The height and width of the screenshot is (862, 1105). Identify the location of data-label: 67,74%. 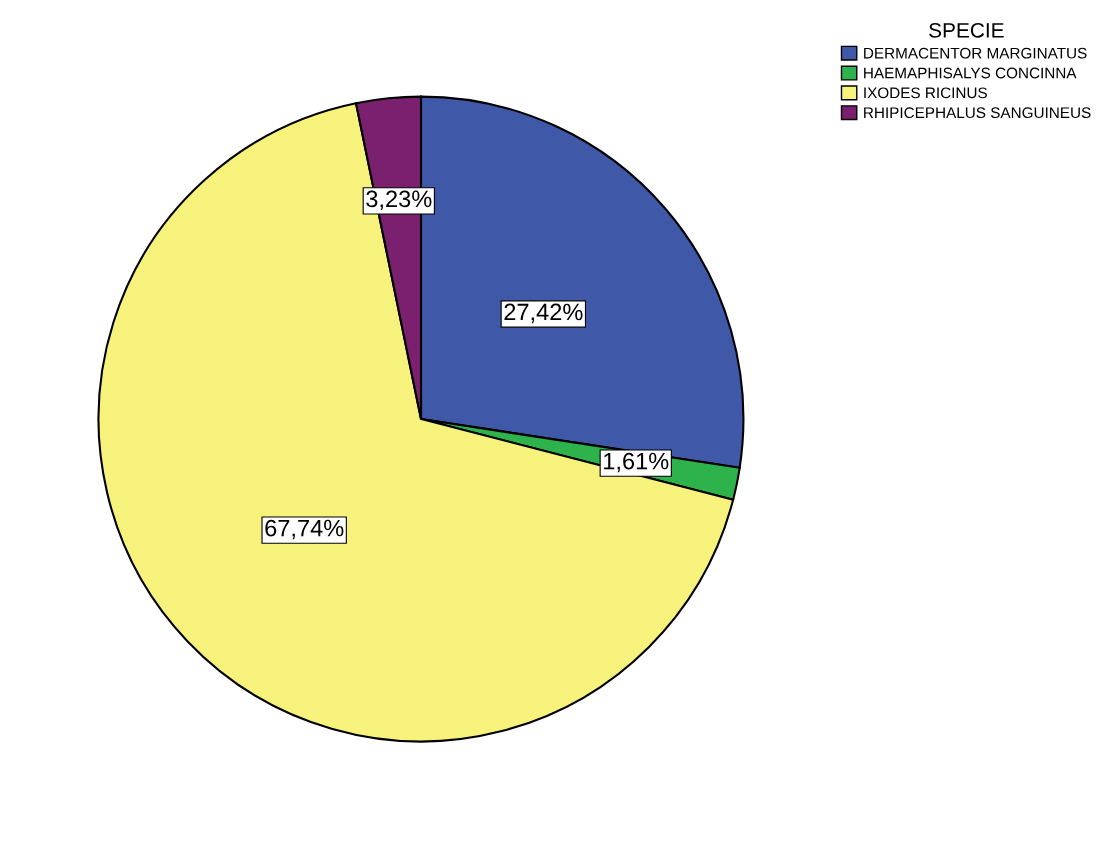
(304, 529).